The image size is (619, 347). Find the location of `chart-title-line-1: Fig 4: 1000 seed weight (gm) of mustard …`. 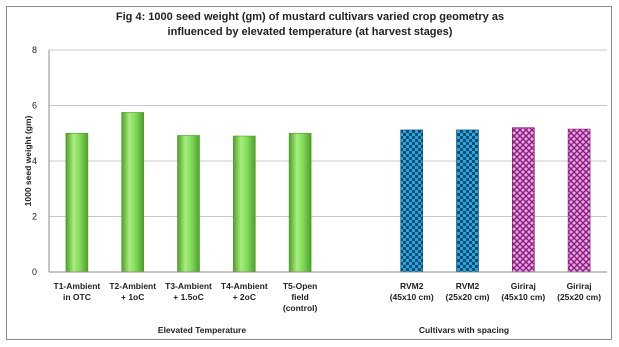

chart-title-line-1: Fig 4: 1000 seed weight (gm) of mustard … is located at coordinates (310, 17).